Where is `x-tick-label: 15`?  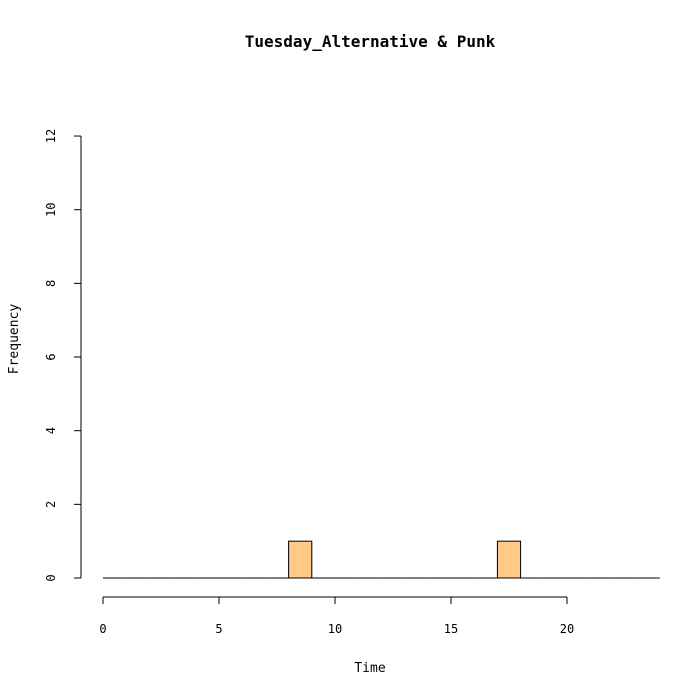 x-tick-label: 15 is located at coordinates (451, 629).